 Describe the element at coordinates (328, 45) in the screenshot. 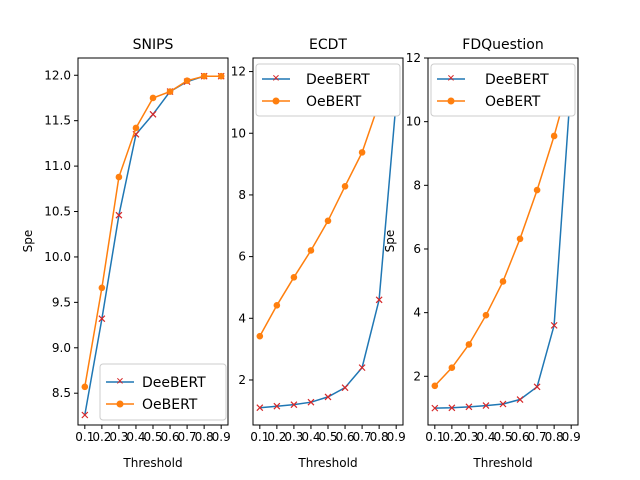

I see `panel-title: ECDT` at that location.